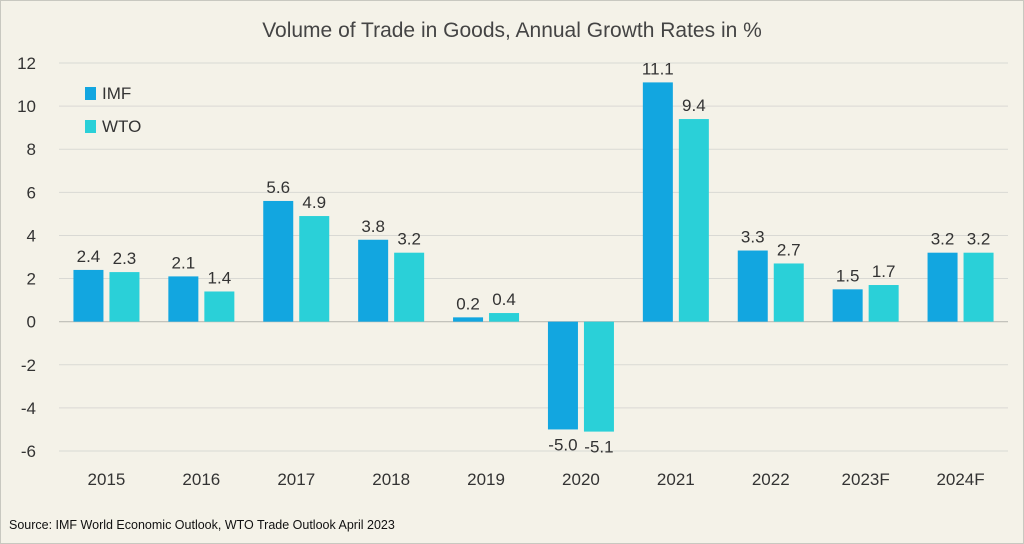 Image resolution: width=1024 pixels, height=544 pixels. Describe the element at coordinates (314, 202) in the screenshot. I see `data-label: 4.9` at that location.